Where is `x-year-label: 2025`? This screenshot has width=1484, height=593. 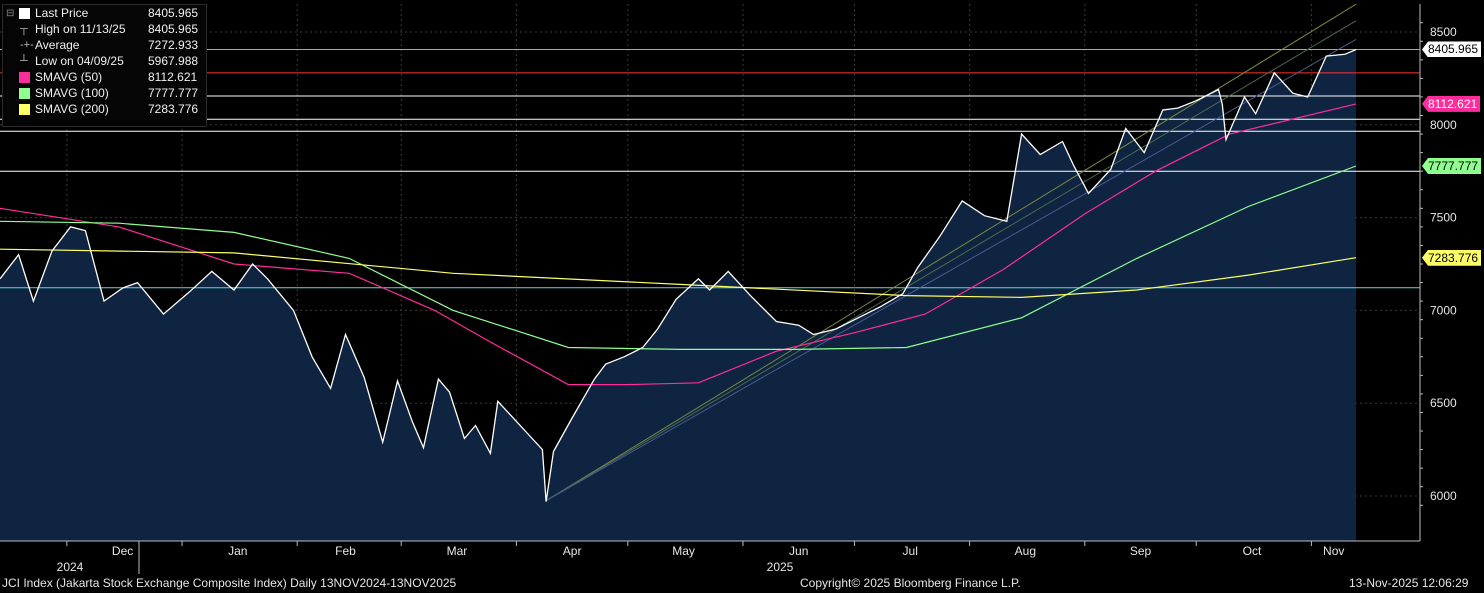 x-year-label: 2025 is located at coordinates (780, 567).